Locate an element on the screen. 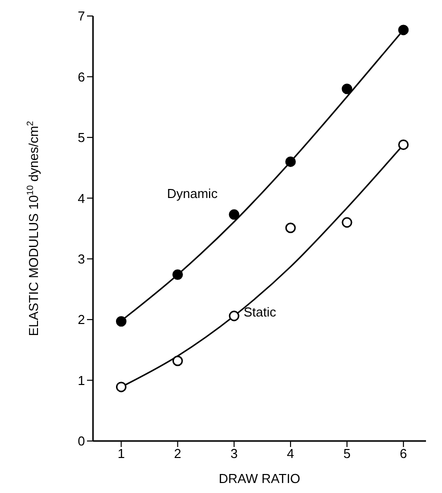 The image size is (442, 493). series-label: Dynamic is located at coordinates (192, 194).